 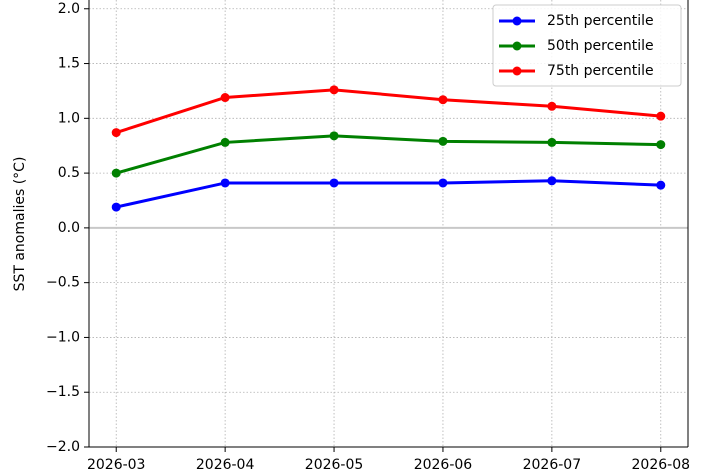 I want to click on y-tick-label: 1.5, so click(x=69, y=64).